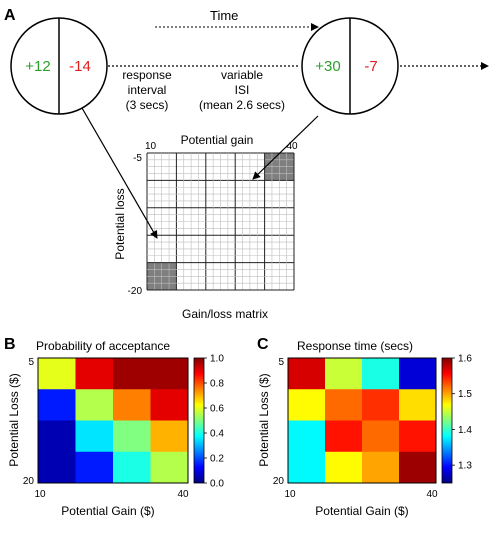 This screenshot has height=533, width=492. What do you see at coordinates (290, 494) in the screenshot?
I see `panel-c-xtick-left: 10` at bounding box center [290, 494].